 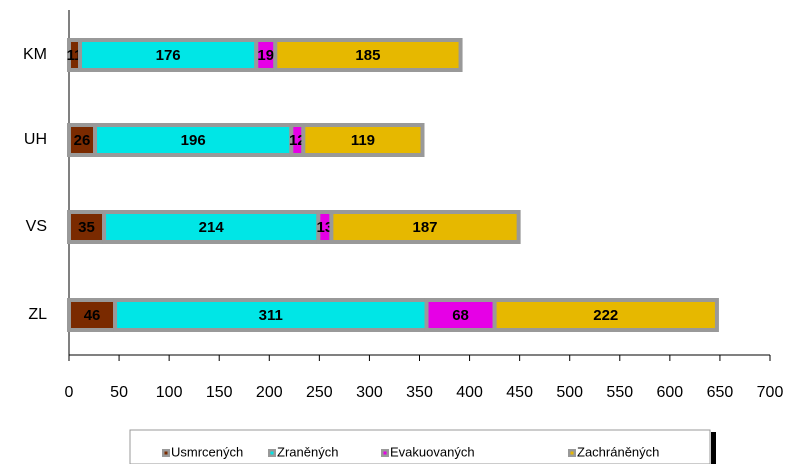 What do you see at coordinates (119, 392) in the screenshot?
I see `x-tick-label: 50` at bounding box center [119, 392].